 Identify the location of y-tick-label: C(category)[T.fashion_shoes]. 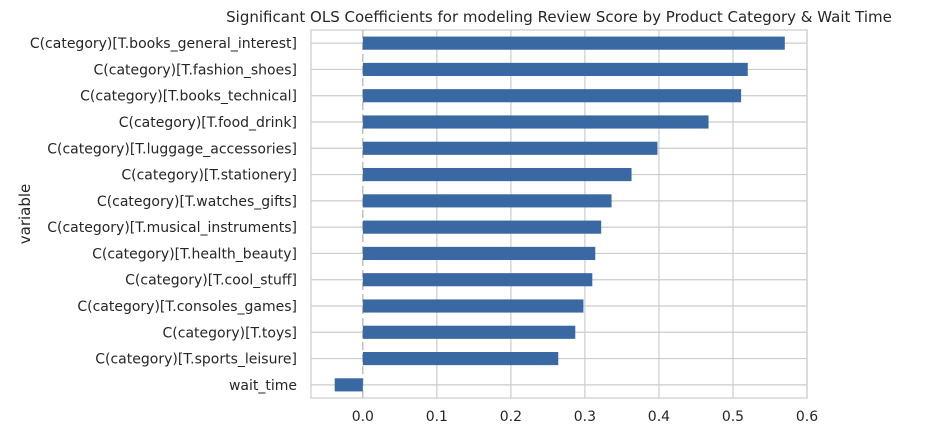
(195, 70).